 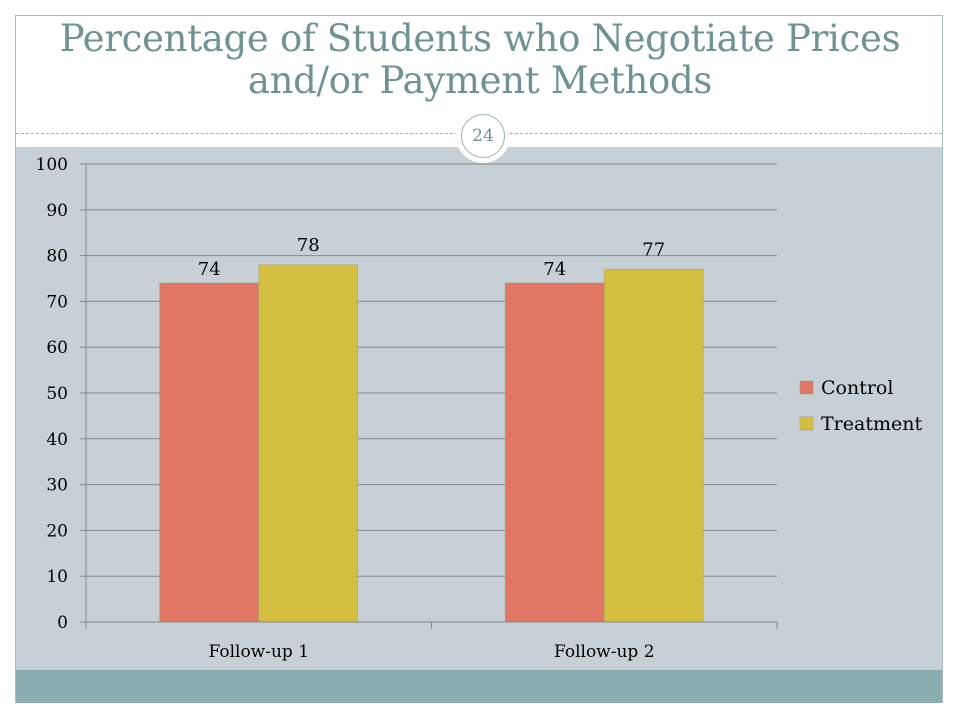 I want to click on data-label: 77, so click(x=653, y=249).